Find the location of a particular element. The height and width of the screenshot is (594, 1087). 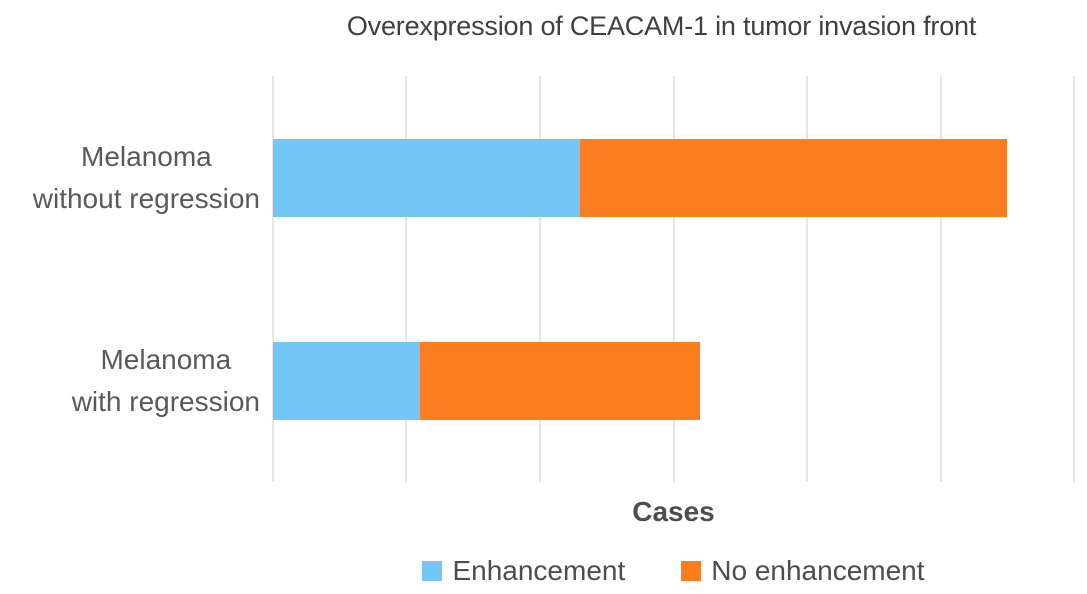

bar-melanoma-without-regression is located at coordinates (673, 178).